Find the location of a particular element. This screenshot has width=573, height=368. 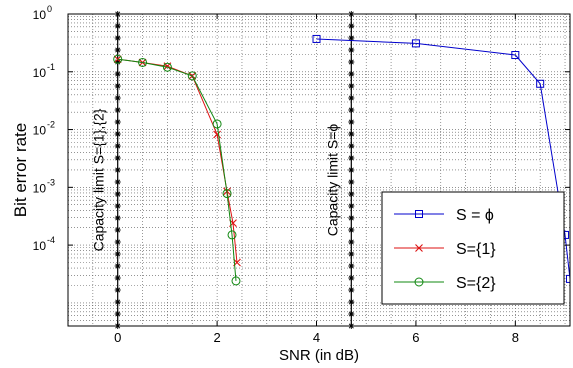

x-tick-label: 2 is located at coordinates (216, 337).